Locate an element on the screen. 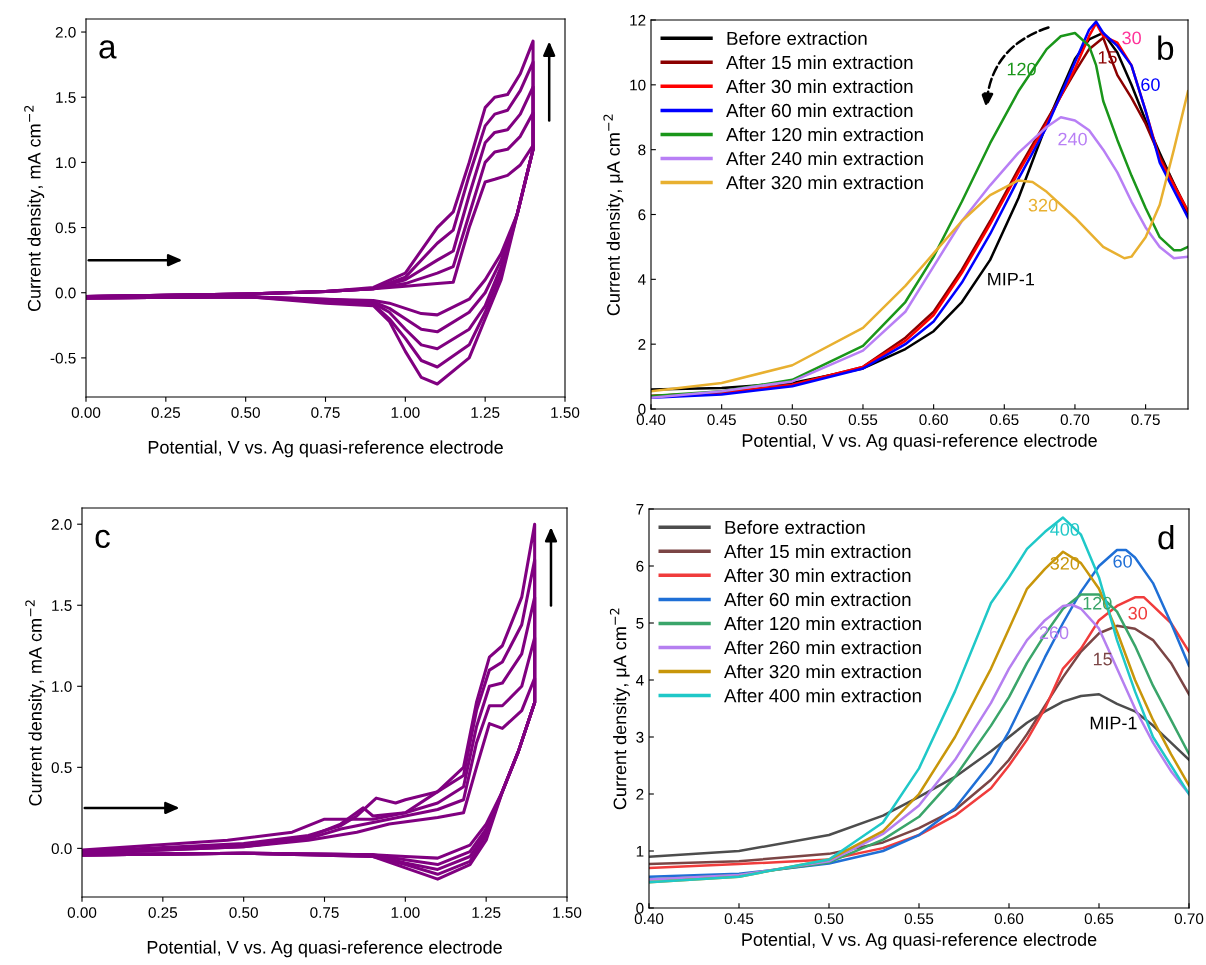 Image resolution: width=1206 pixels, height=965 pixels. y-tick-label: 7 is located at coordinates (640, 509).